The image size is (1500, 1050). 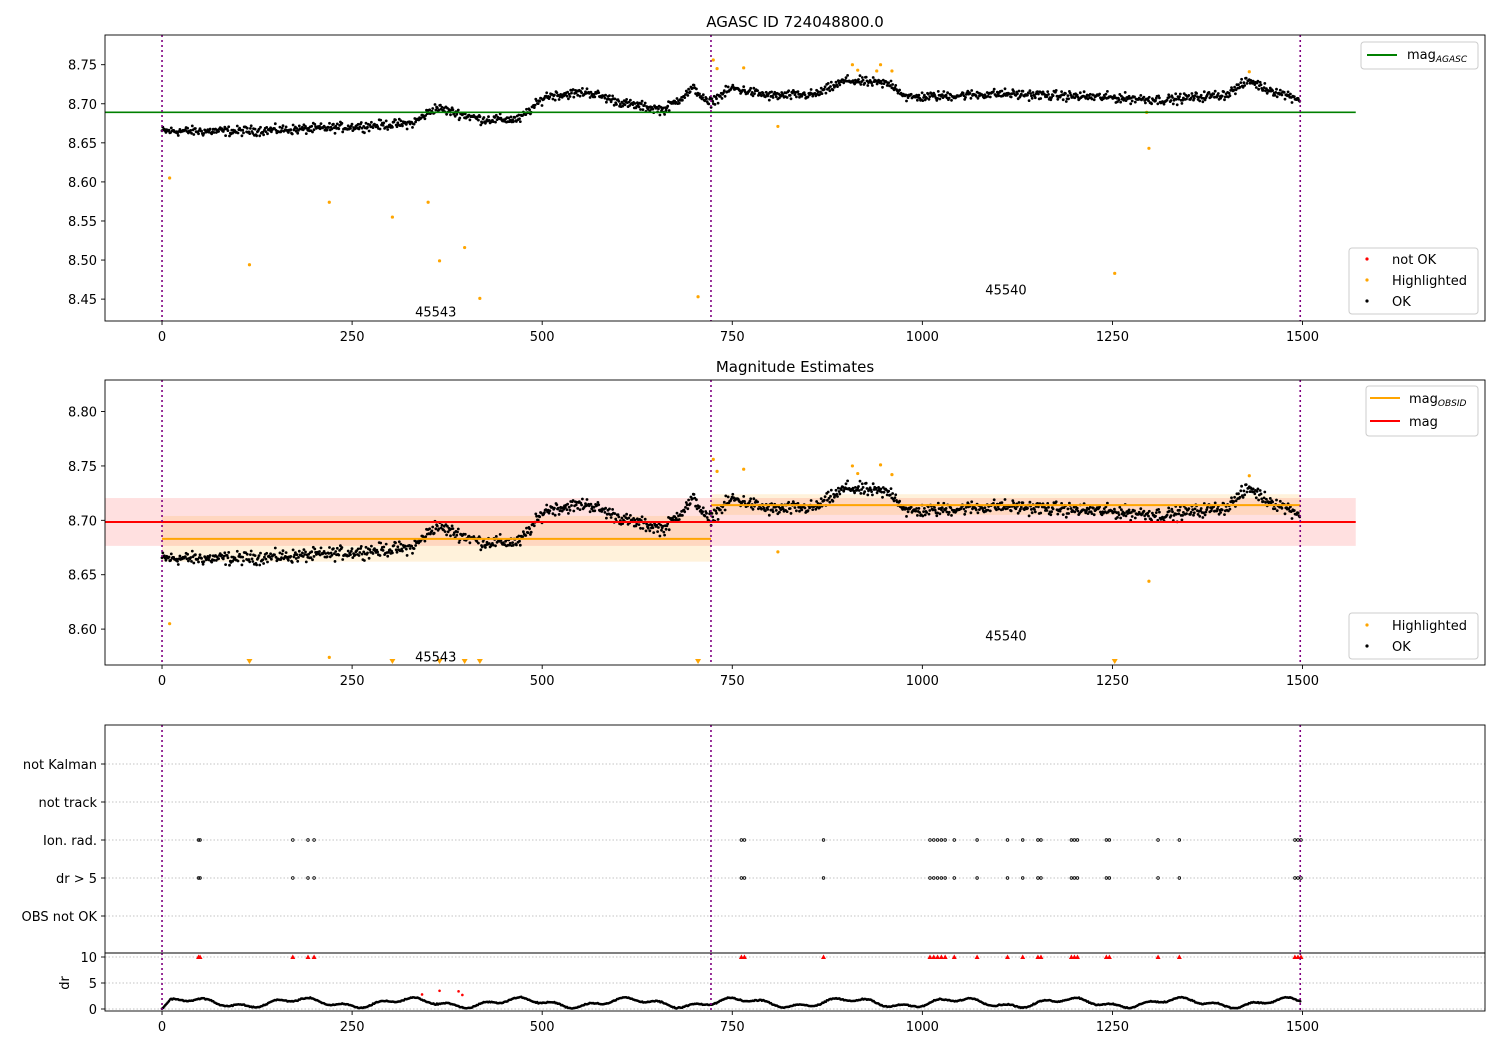 What do you see at coordinates (1367, 280) in the screenshot?
I see `legend-marker` at bounding box center [1367, 280].